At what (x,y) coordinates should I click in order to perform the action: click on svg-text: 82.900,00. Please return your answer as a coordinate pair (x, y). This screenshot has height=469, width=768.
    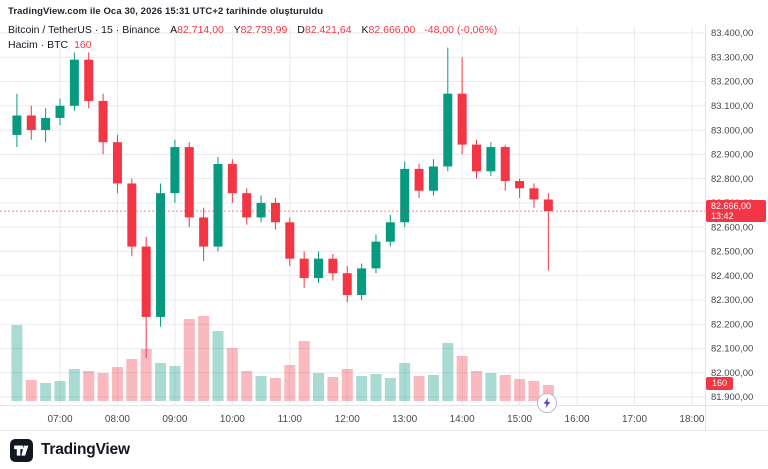
    Looking at the image, I should click on (732, 155).